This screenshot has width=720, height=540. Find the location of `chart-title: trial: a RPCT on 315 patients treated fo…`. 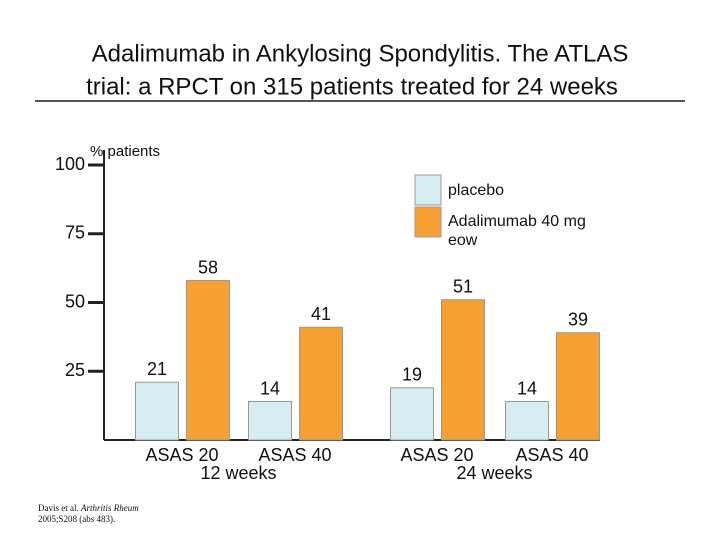

chart-title: trial: a RPCT on 315 patients treated fo… is located at coordinates (352, 86).